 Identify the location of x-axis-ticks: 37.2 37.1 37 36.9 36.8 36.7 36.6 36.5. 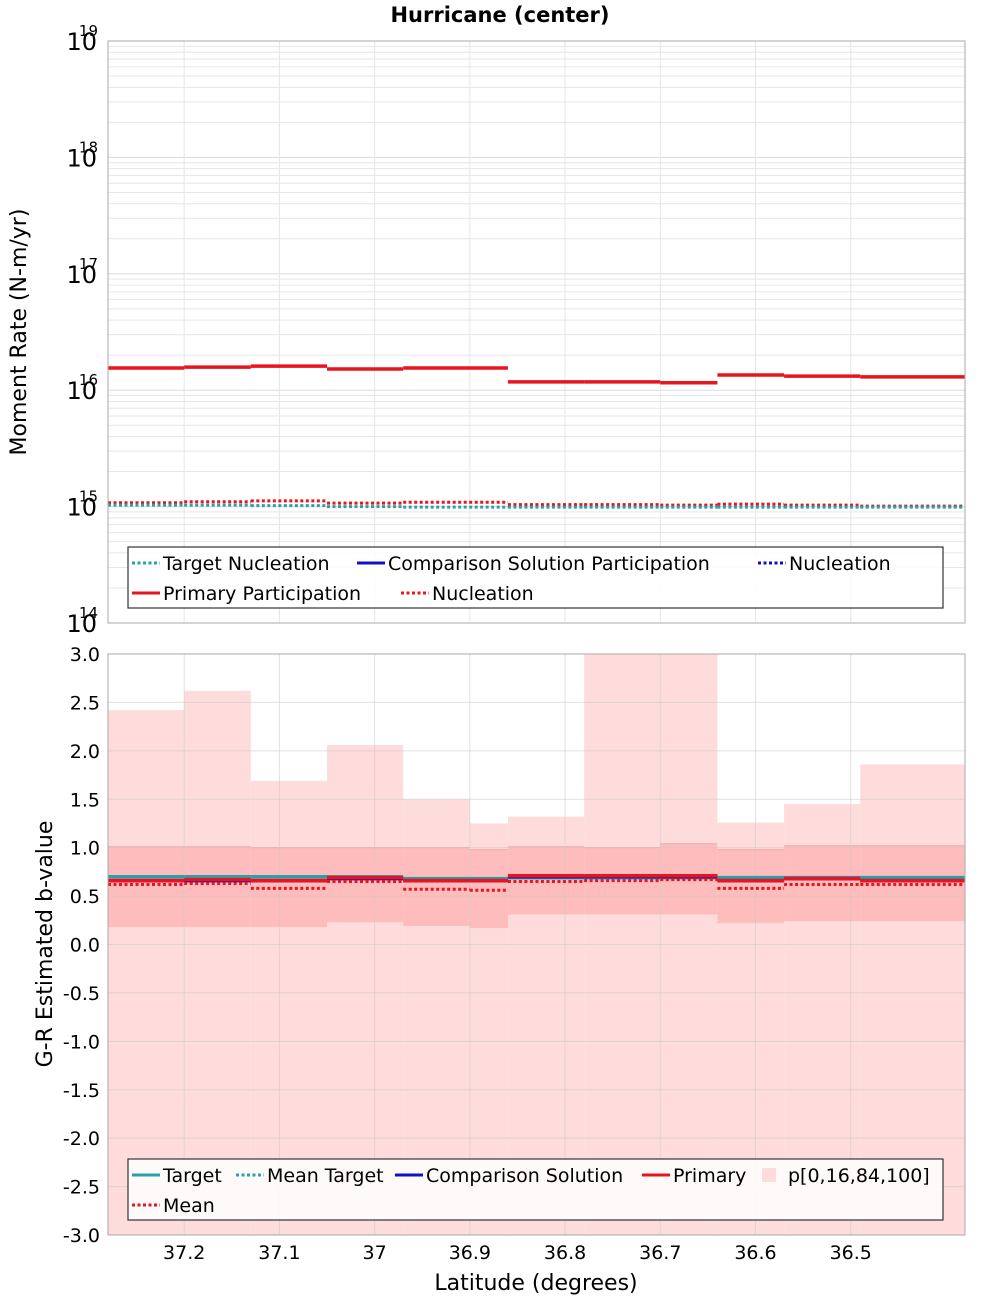
(517, 1253).